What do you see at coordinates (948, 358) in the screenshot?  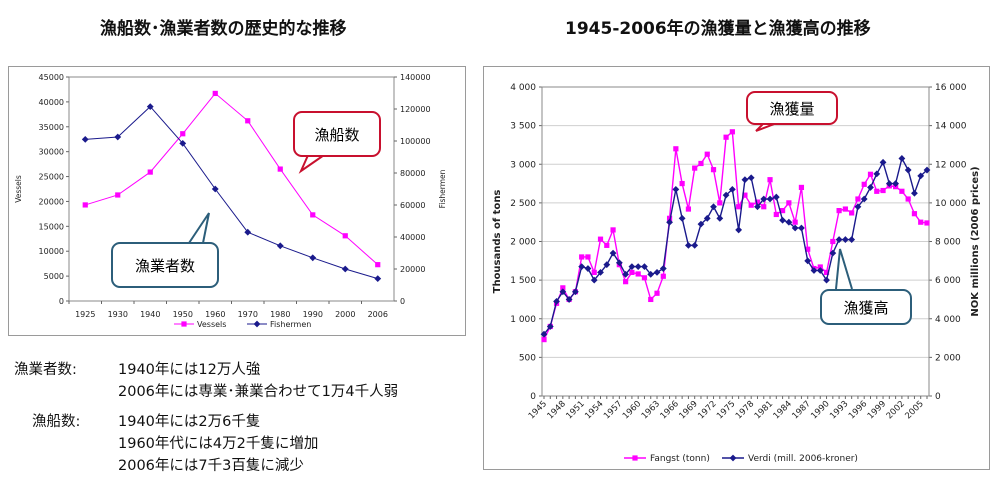 I see `right-y-tick-label: 2 000` at bounding box center [948, 358].